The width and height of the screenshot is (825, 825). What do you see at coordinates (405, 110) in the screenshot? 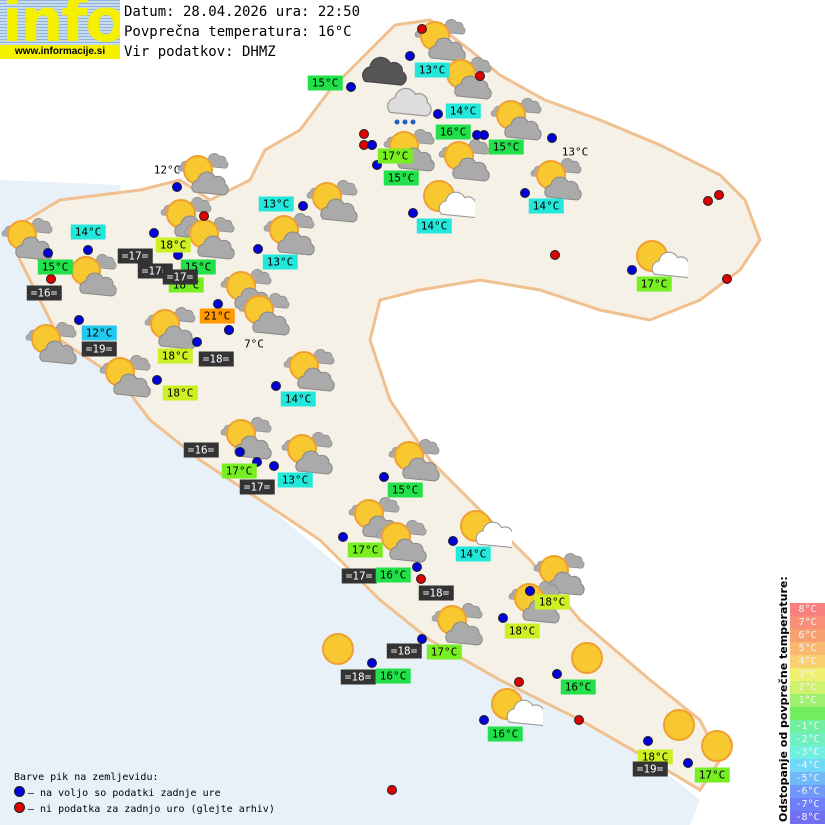
I see `rain-cloud-icon` at bounding box center [405, 110].